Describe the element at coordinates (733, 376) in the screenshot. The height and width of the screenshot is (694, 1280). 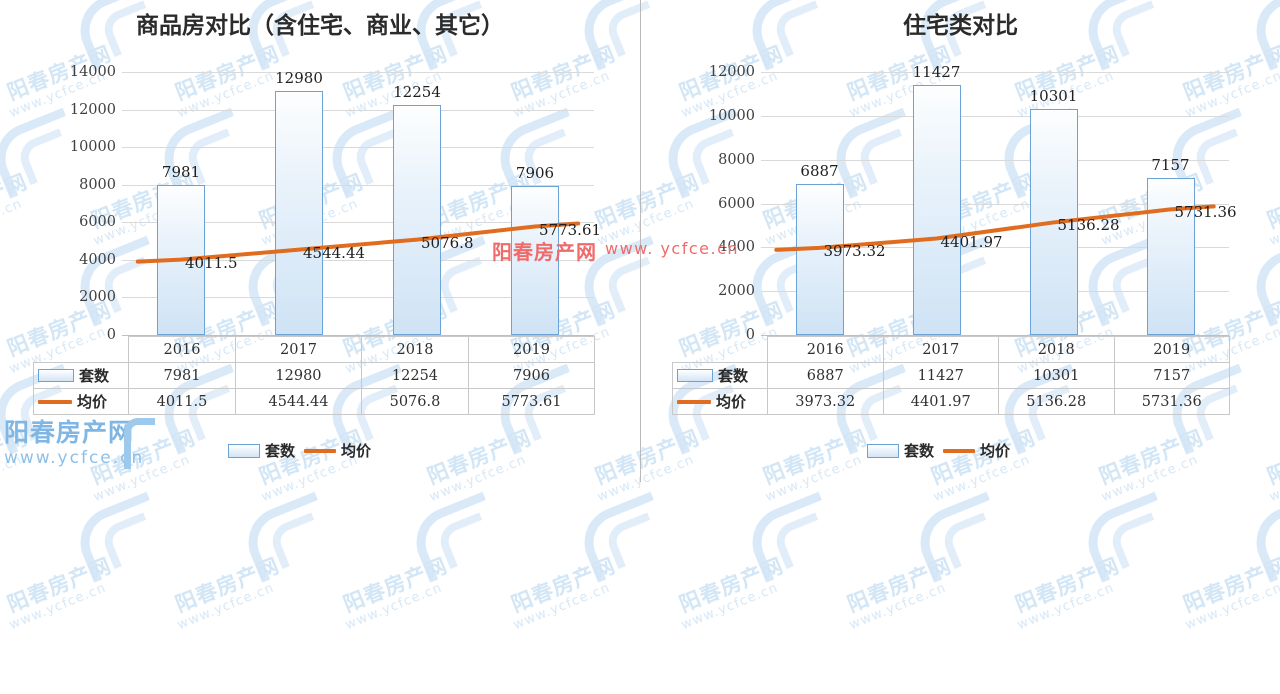
I see `table-series-label: 套数` at that location.